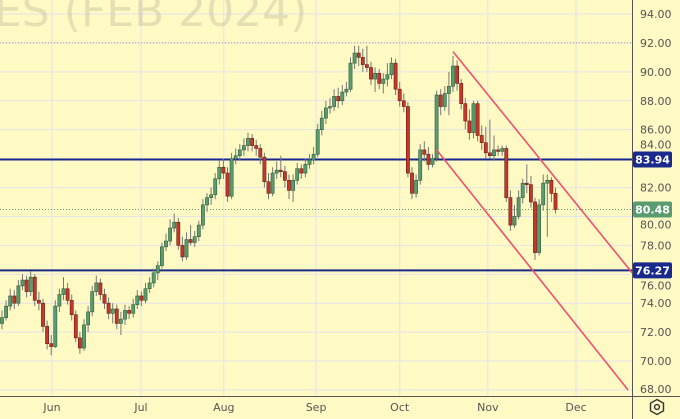  Describe the element at coordinates (652, 209) in the screenshot. I see `last-price-badge: 80.48` at that location.